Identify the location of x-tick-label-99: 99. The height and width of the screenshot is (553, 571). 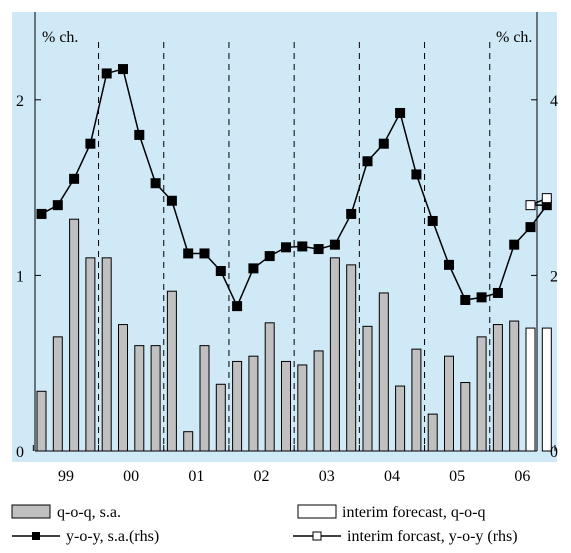
(66, 476).